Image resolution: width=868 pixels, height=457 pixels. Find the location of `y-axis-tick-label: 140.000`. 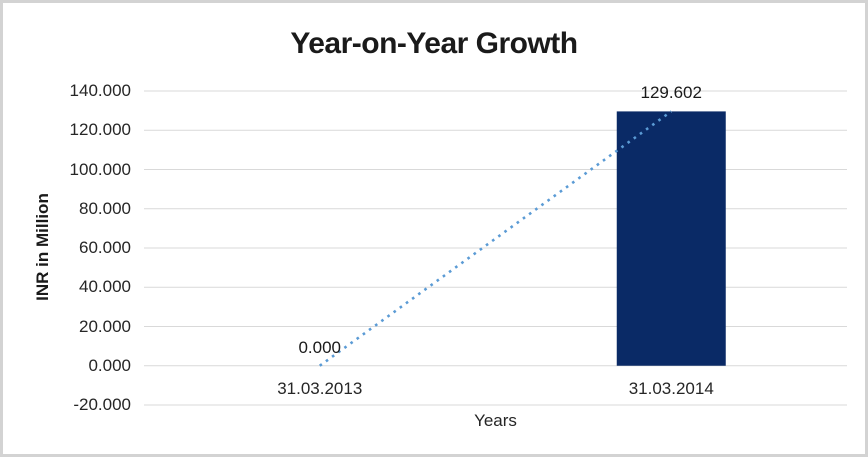

y-axis-tick-label: 140.000 is located at coordinates (100, 90).